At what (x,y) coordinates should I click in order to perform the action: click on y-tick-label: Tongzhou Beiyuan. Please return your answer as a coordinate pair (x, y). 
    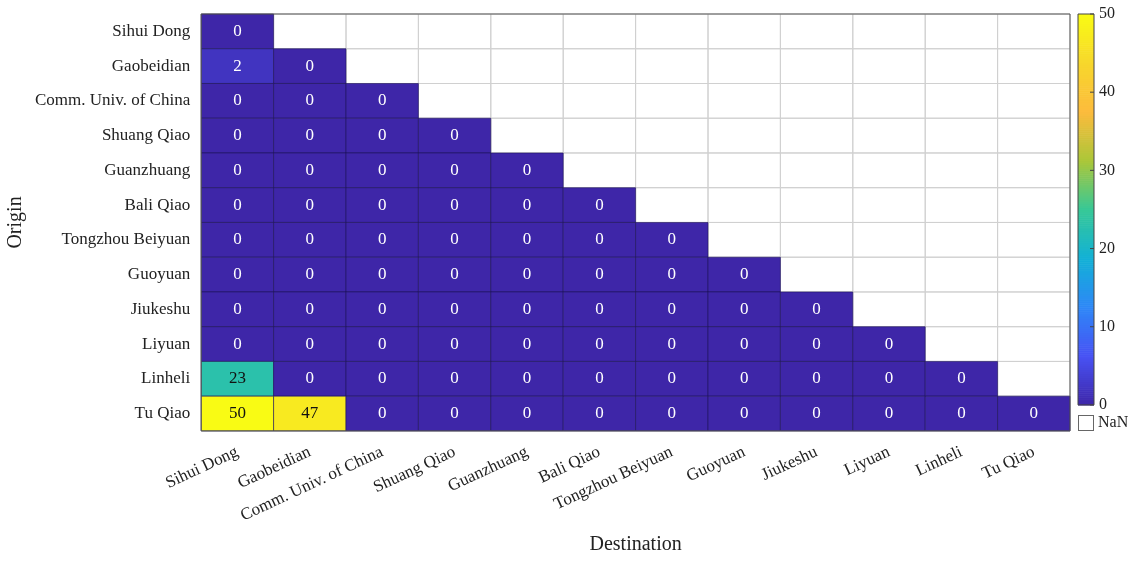
    Looking at the image, I should click on (126, 239).